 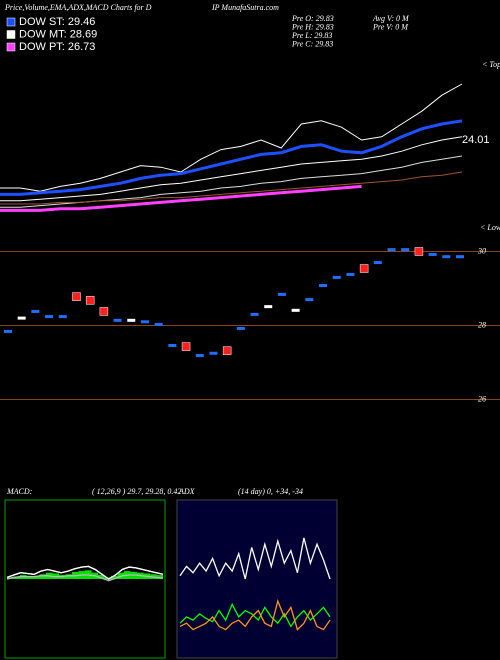 What do you see at coordinates (390, 26) in the screenshot?
I see `info-label: Pre V: 0 M` at bounding box center [390, 26].